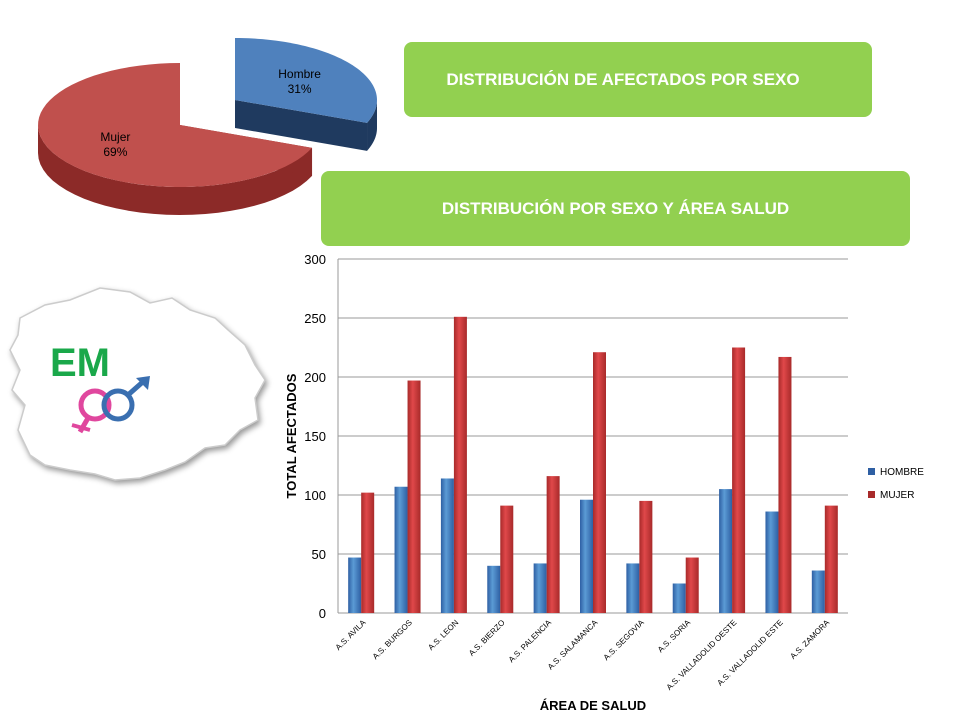 This screenshot has width=960, height=720. I want to click on gender-symbols-icon, so click(110, 405).